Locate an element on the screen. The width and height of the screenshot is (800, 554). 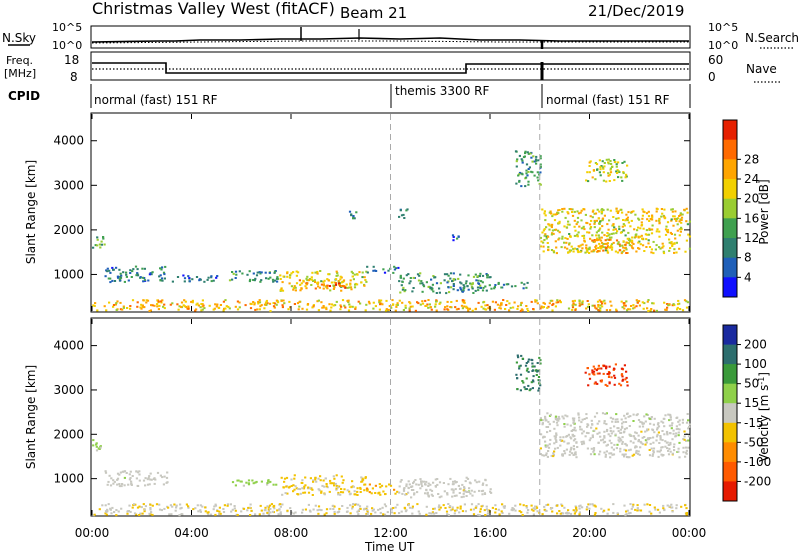
nsearch-tick-top: 10^5 is located at coordinates (723, 27).